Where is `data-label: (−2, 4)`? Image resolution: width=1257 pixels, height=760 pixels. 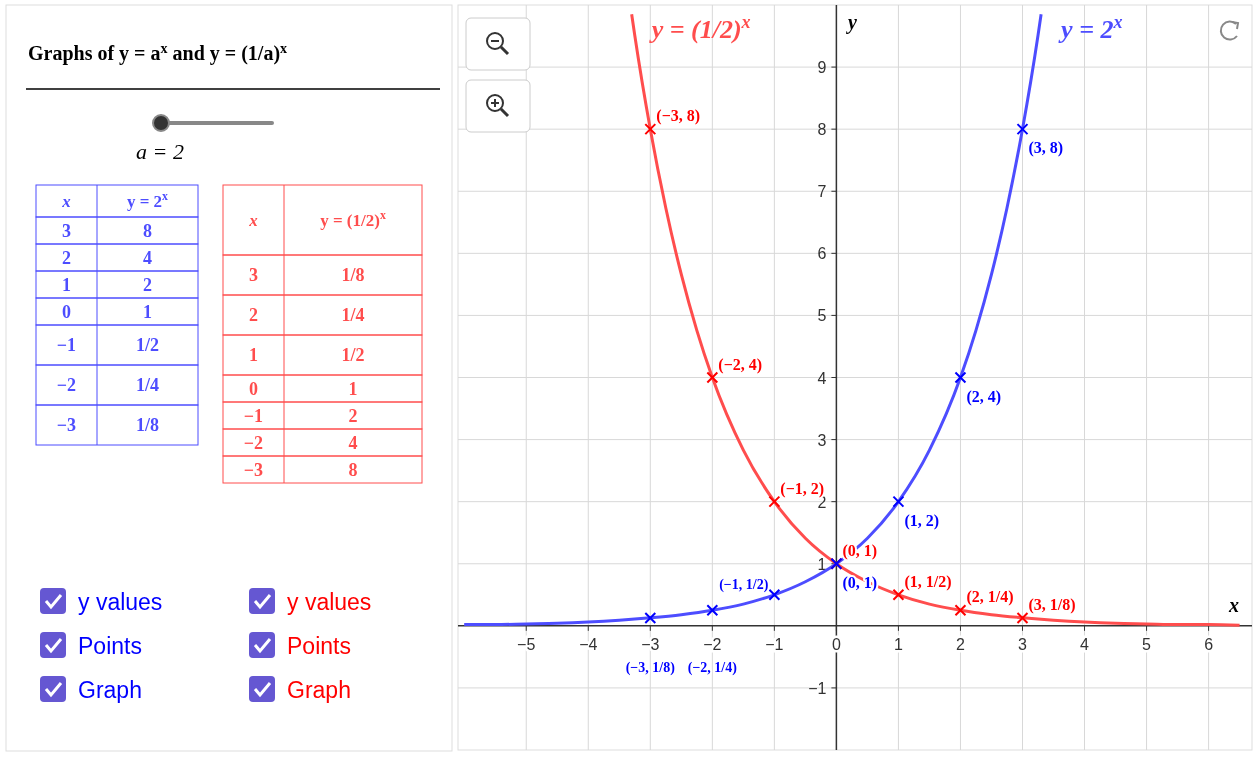
data-label: (−2, 4) is located at coordinates (740, 364).